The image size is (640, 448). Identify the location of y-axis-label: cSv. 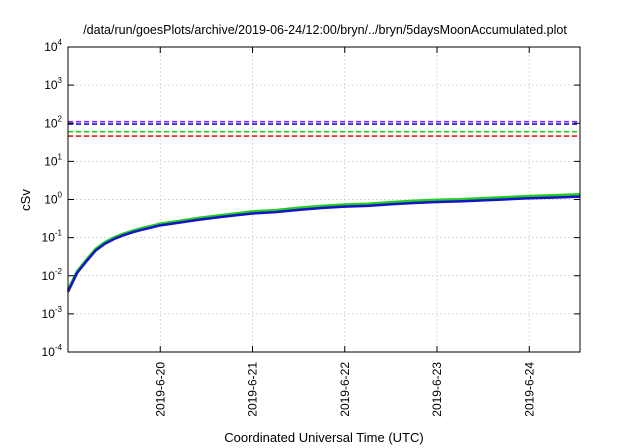
(25, 200).